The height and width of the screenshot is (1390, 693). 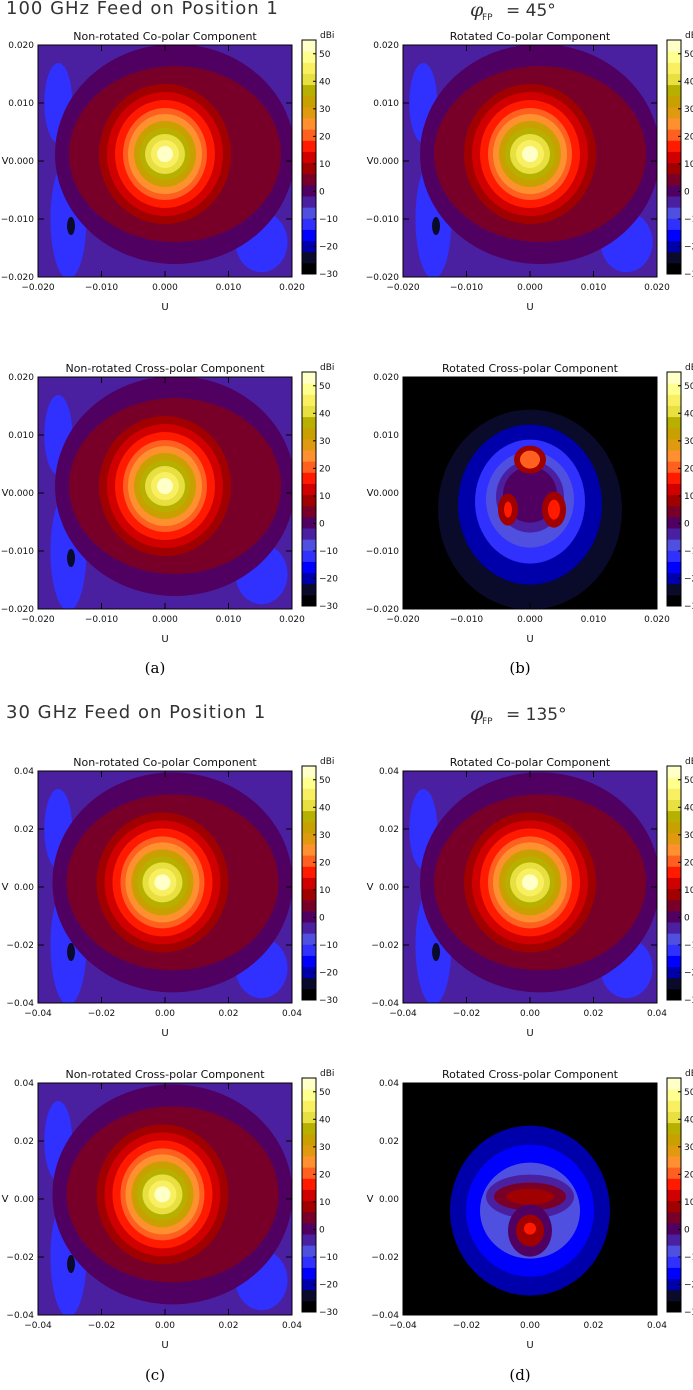 What do you see at coordinates (136, 712) in the screenshot?
I see `section-c-header: 30 GHz Feed on Position 1` at bounding box center [136, 712].